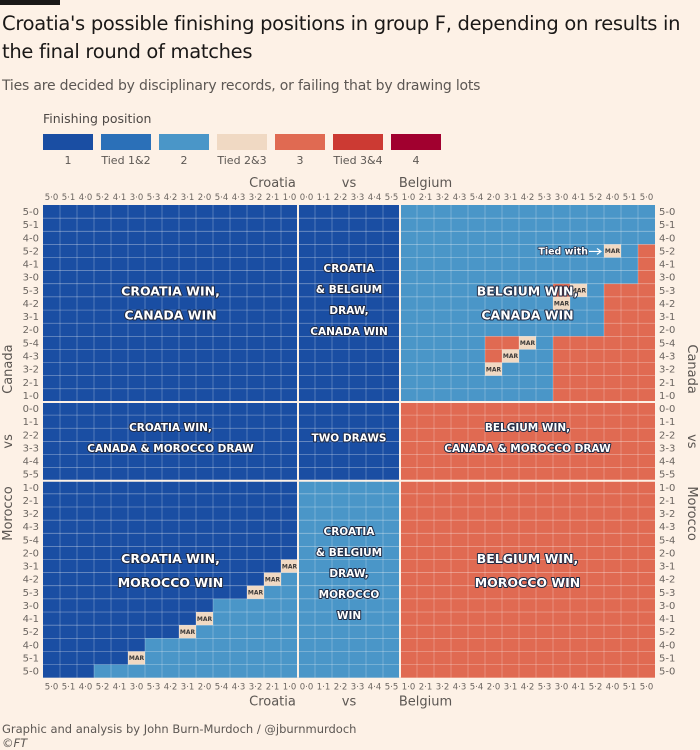 Image resolution: width=700 pixels, height=750 pixels. Describe the element at coordinates (528, 558) in the screenshot. I see `quadrant-label: BELGIUM WIN,` at that location.